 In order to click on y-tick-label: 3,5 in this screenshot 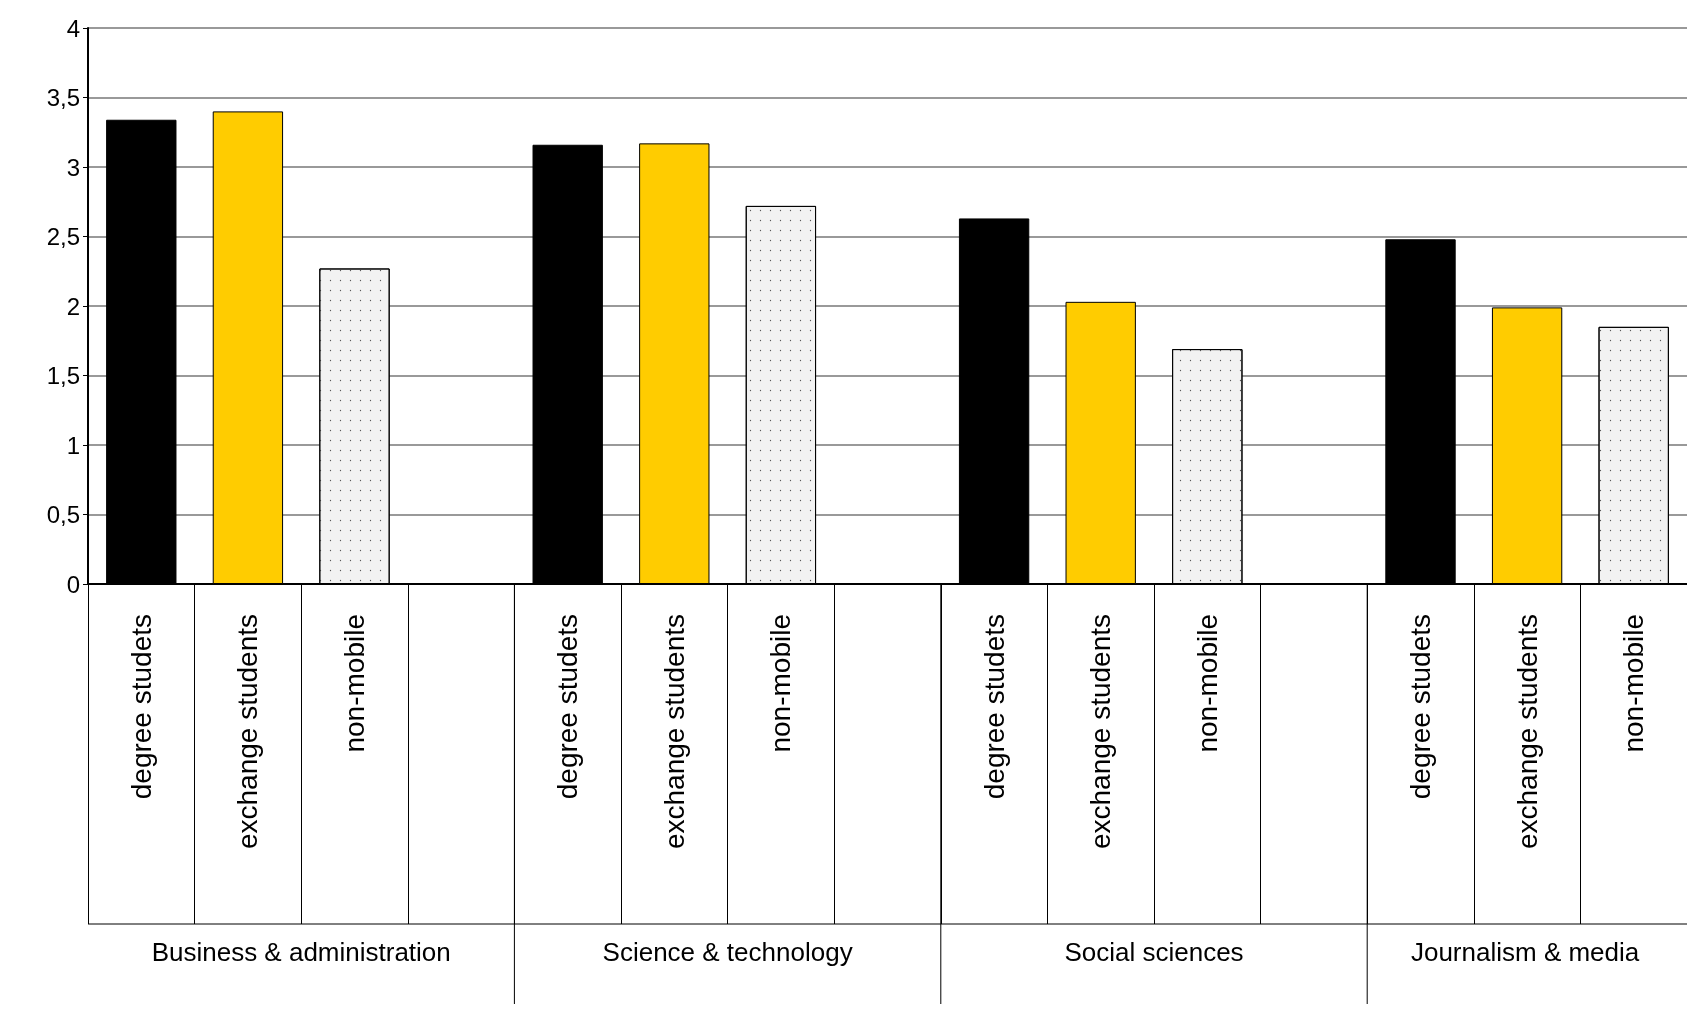, I will do `click(63, 97)`.